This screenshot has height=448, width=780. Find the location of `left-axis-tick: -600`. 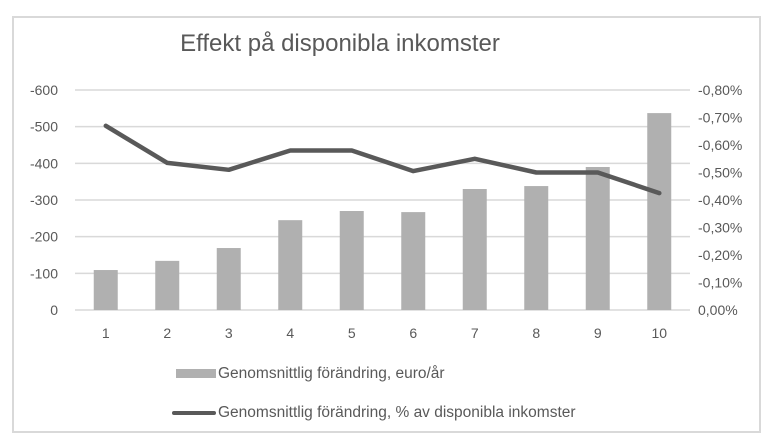

left-axis-tick: -600 is located at coordinates (44, 90).